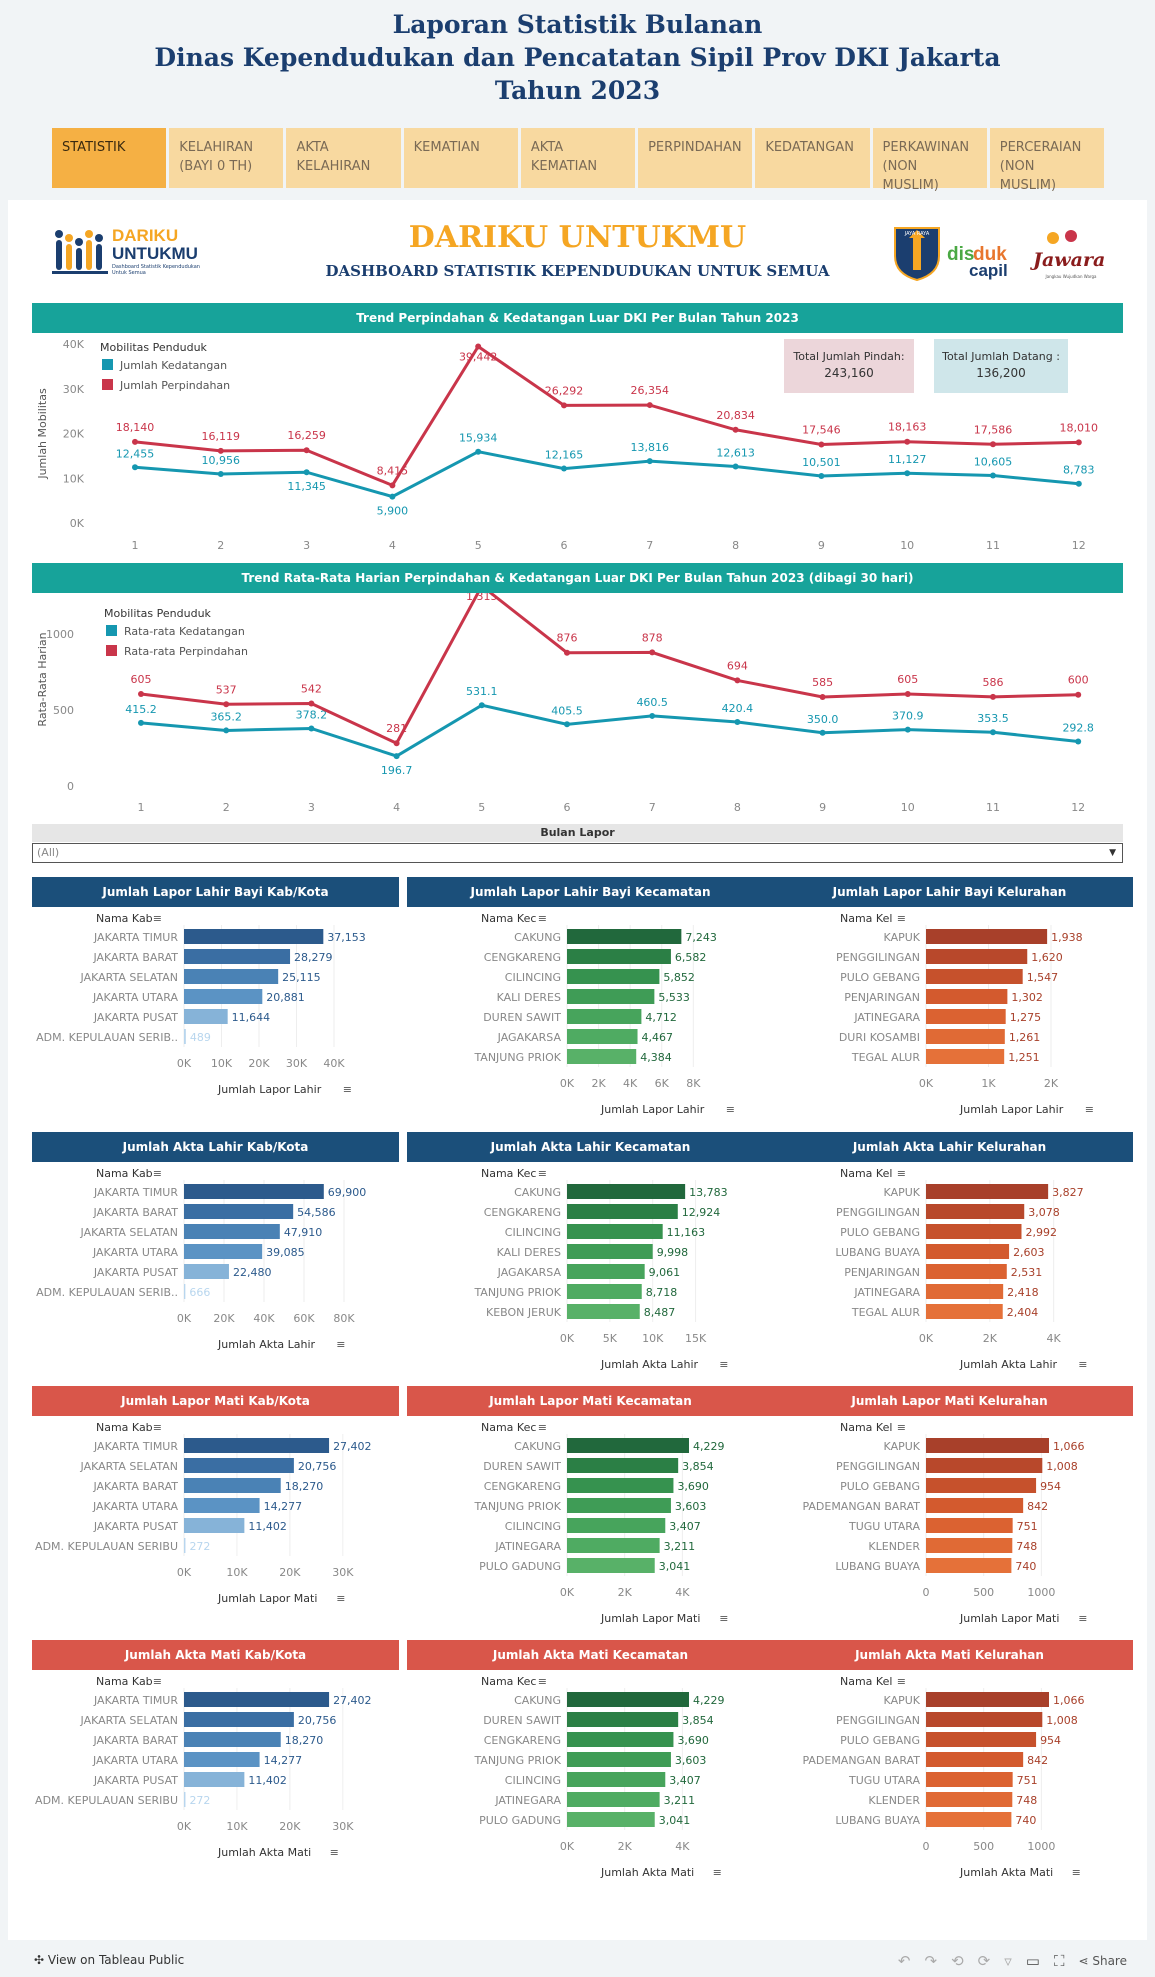  Describe the element at coordinates (821, 545) in the screenshot. I see `x-tick-label: 9` at that location.